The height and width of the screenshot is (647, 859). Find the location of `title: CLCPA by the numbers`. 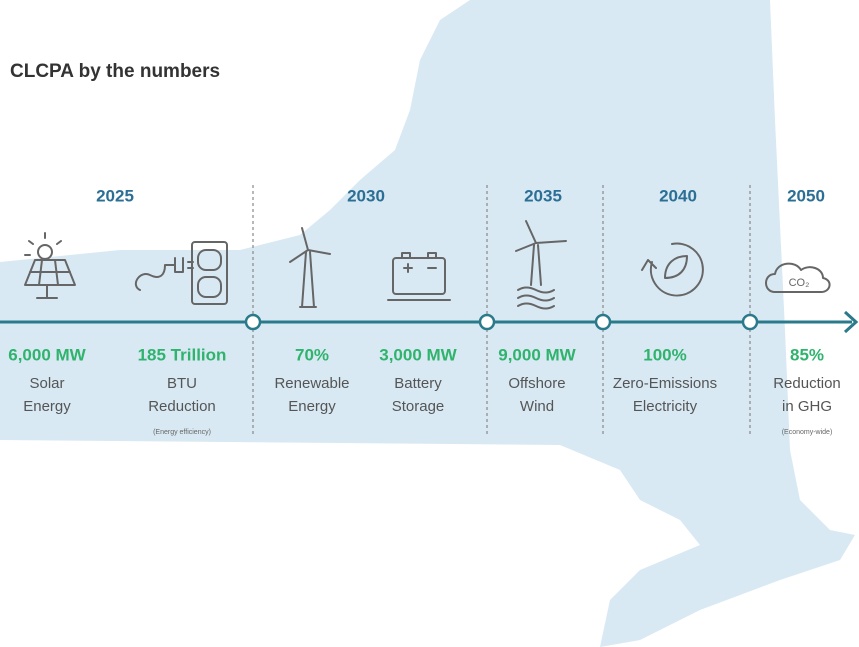

title: CLCPA by the numbers is located at coordinates (115, 71).